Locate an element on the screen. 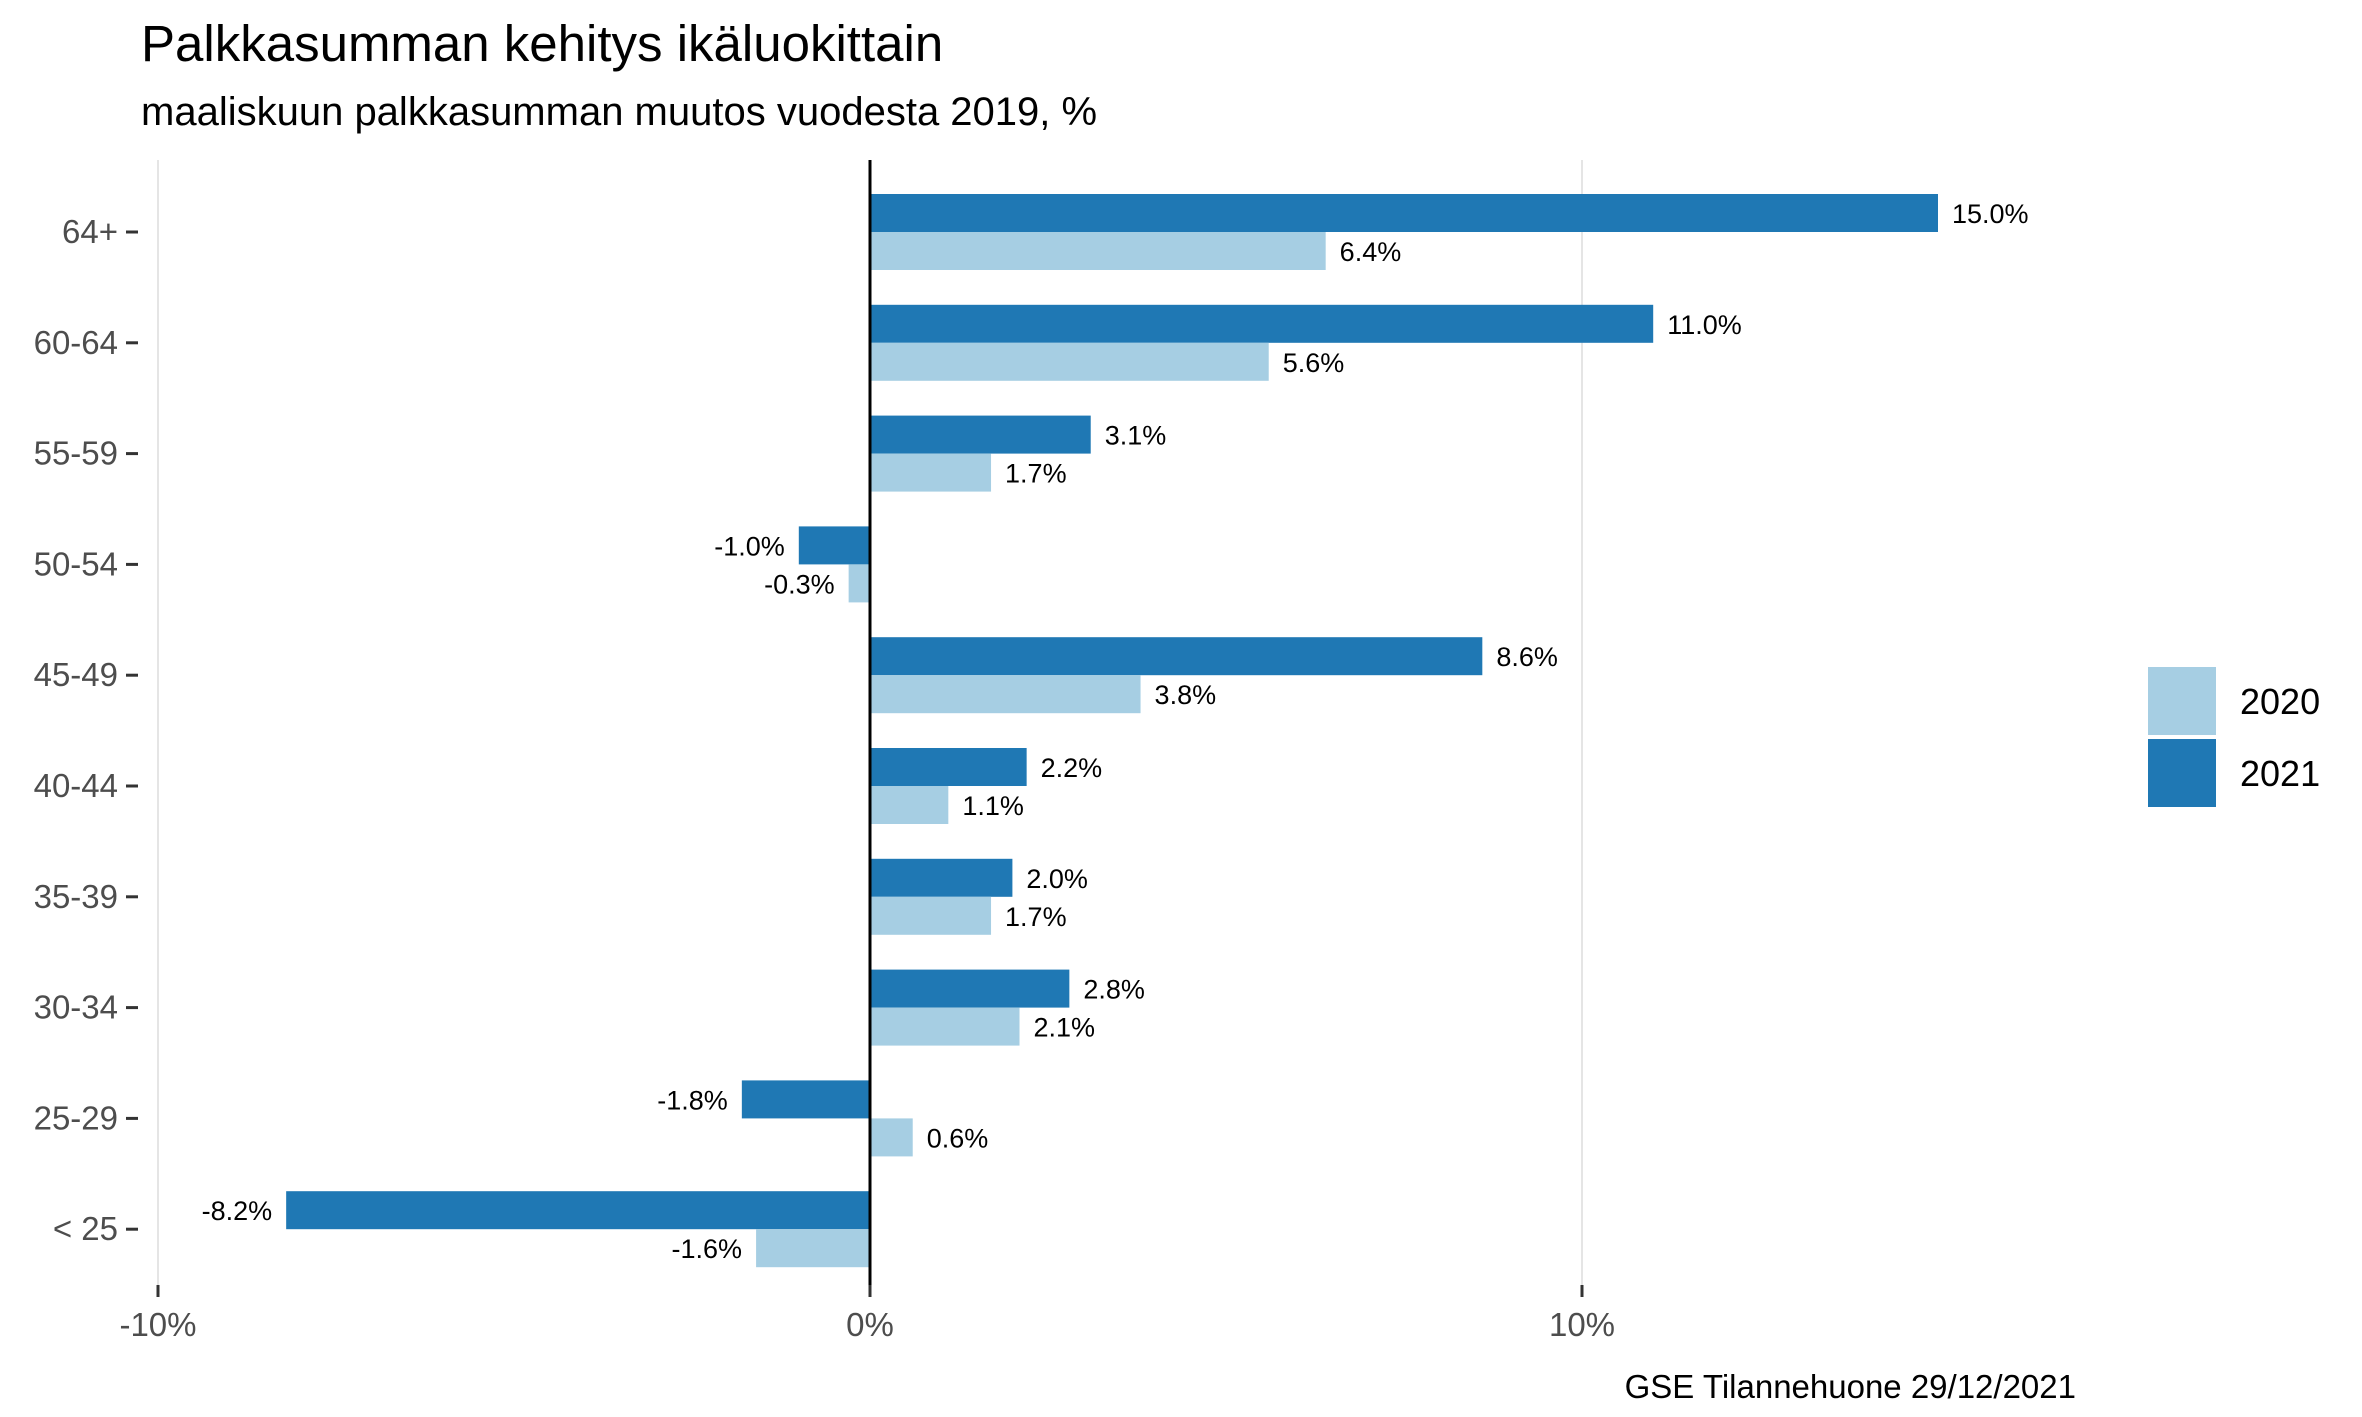  data-label-2021: 2.8% is located at coordinates (1114, 990).